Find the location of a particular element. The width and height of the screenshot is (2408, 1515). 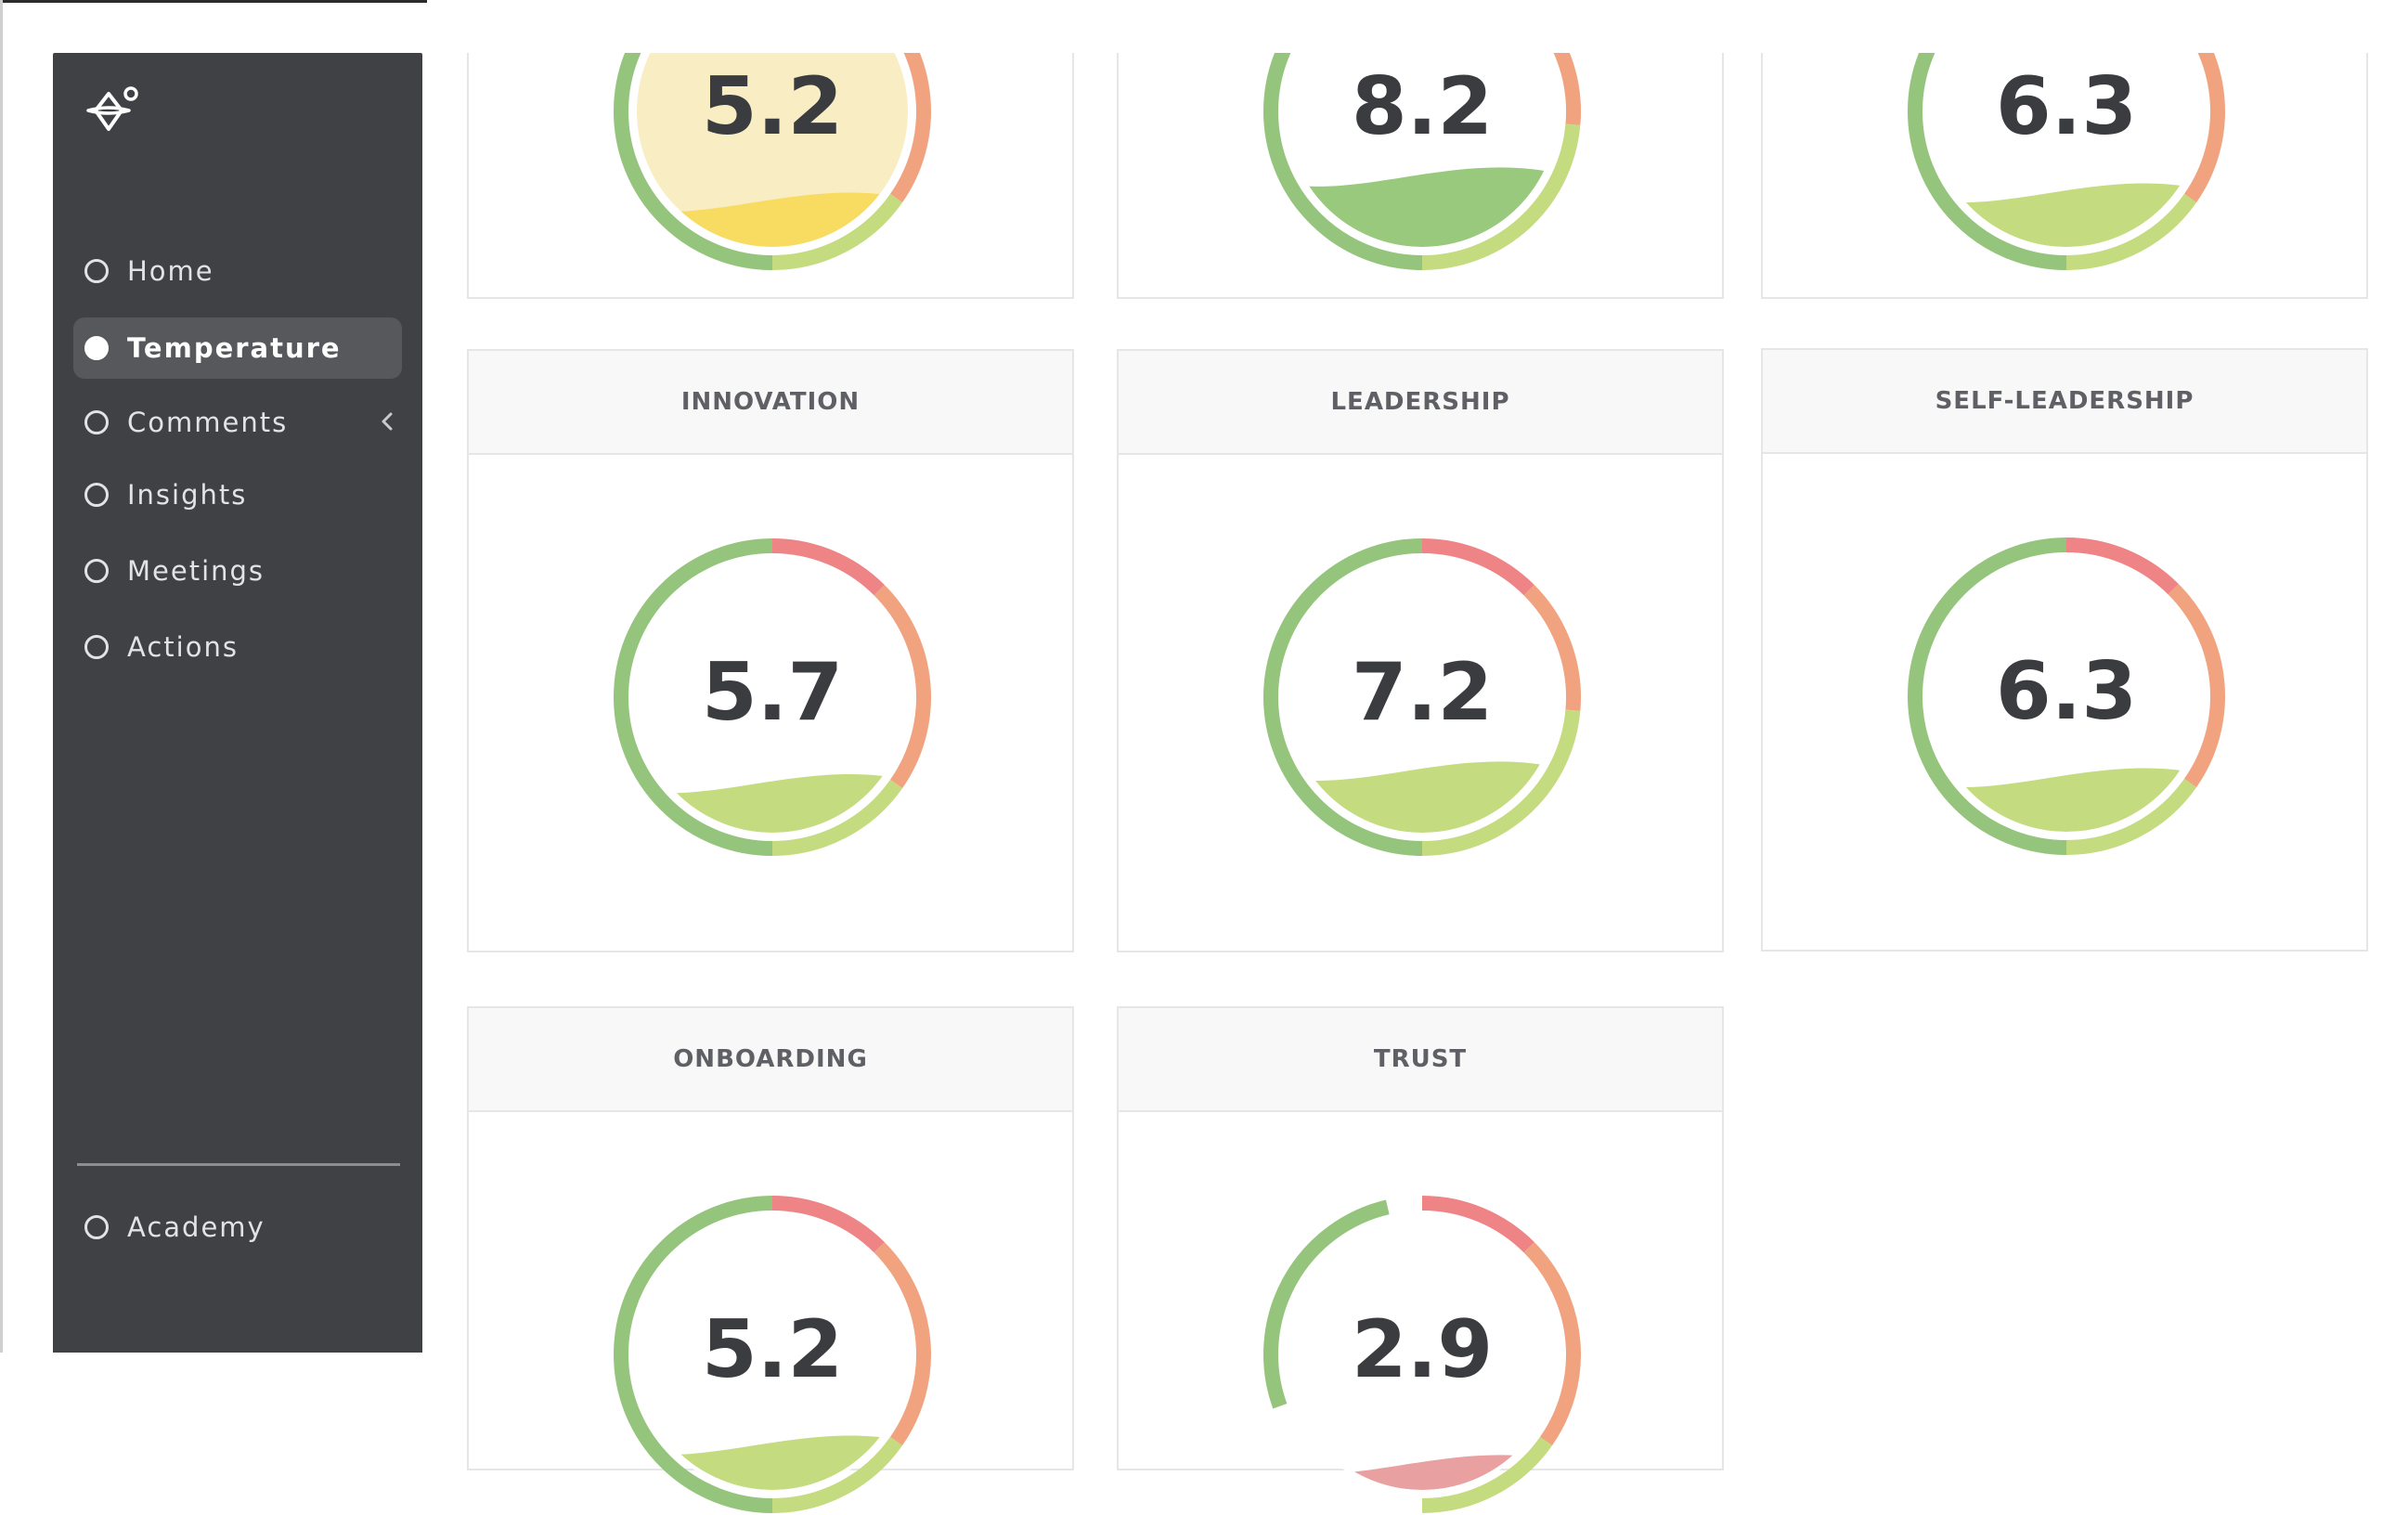

metric-card: 5.2 is located at coordinates (771, 150).